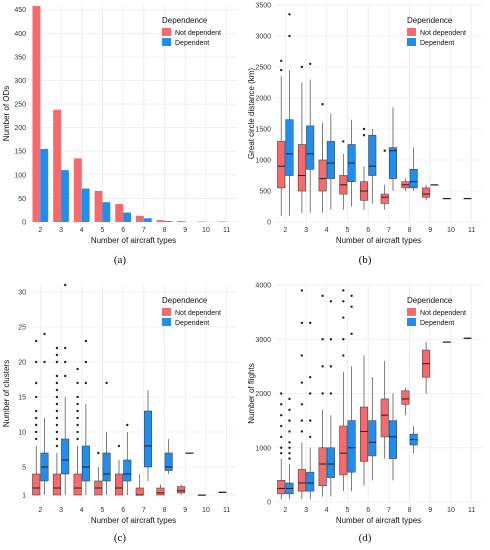  I want to click on y-tick-label: 350, so click(20, 57).